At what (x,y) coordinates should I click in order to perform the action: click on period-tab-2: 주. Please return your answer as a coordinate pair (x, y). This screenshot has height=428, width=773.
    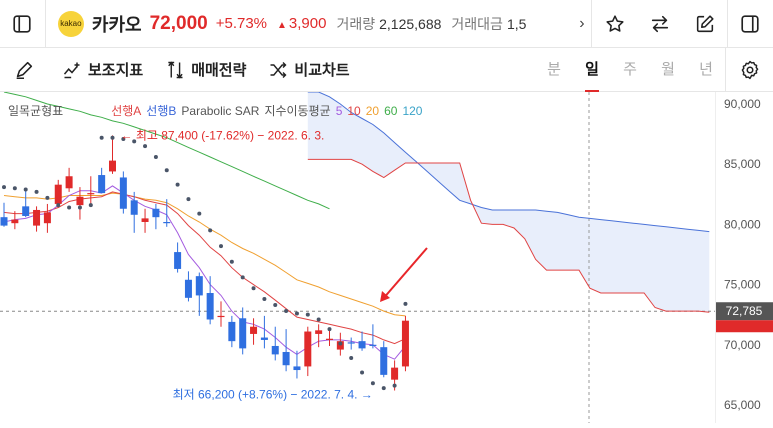
    Looking at the image, I should click on (630, 69).